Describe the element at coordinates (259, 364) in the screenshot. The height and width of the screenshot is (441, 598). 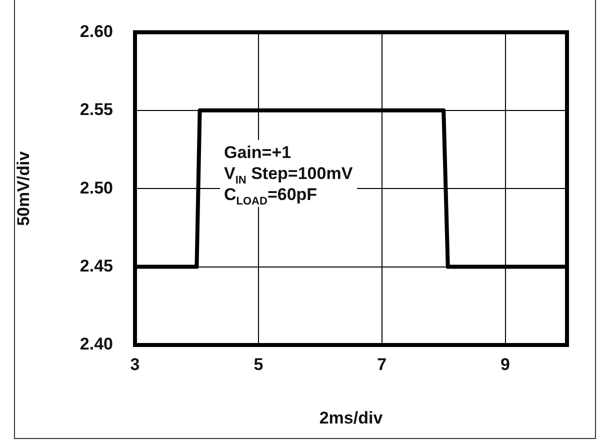
I see `x-tick-label: 5` at that location.